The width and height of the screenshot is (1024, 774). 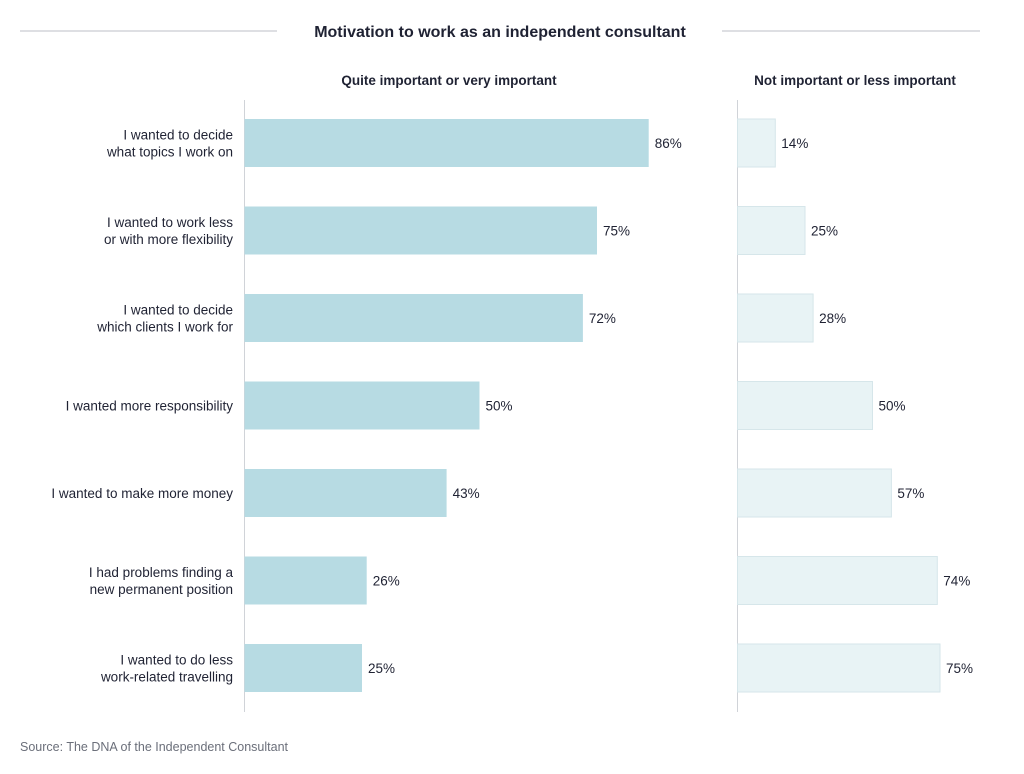 I want to click on right-panel-title: Not important or less important, so click(x=855, y=80).